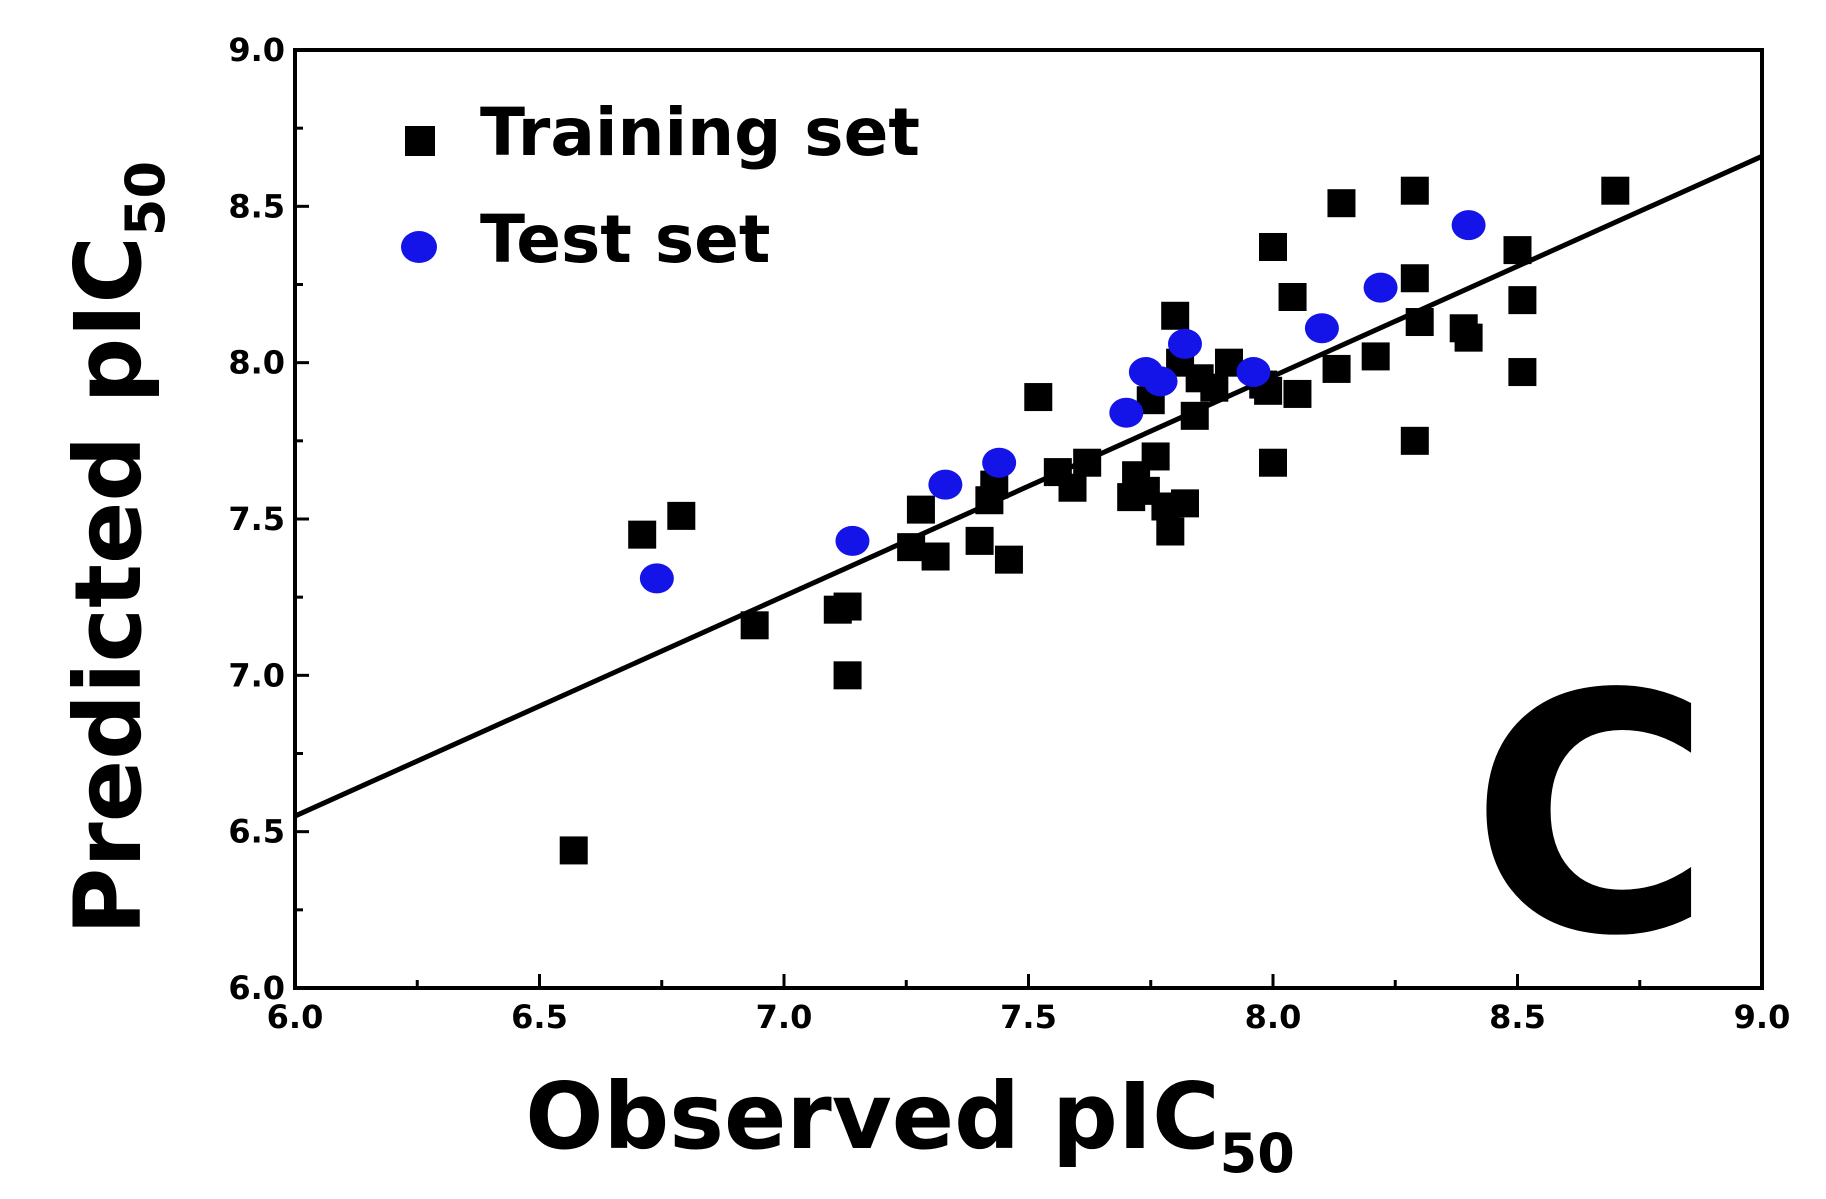 The height and width of the screenshot is (1199, 1826). I want to click on legend-marker-test, so click(419, 247).